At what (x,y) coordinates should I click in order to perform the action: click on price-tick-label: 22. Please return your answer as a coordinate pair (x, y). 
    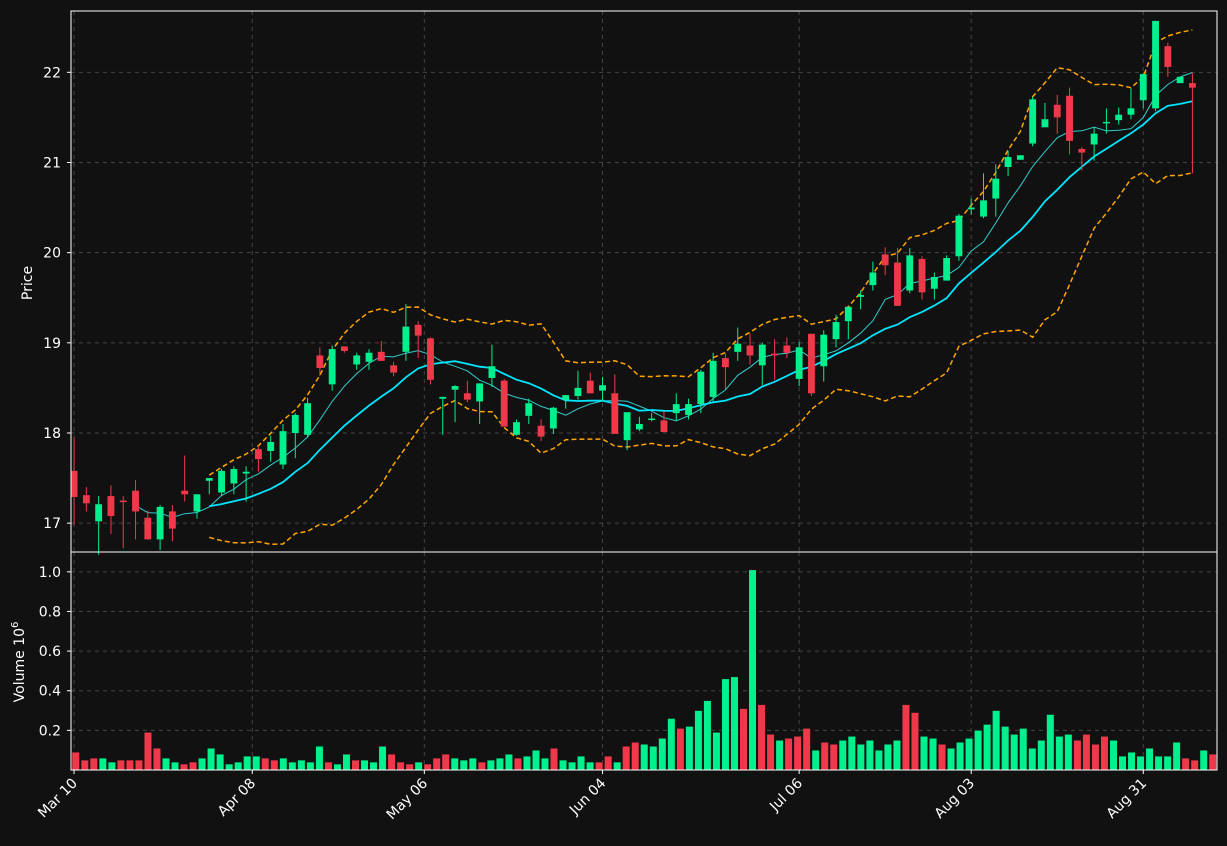
    Looking at the image, I should click on (52, 73).